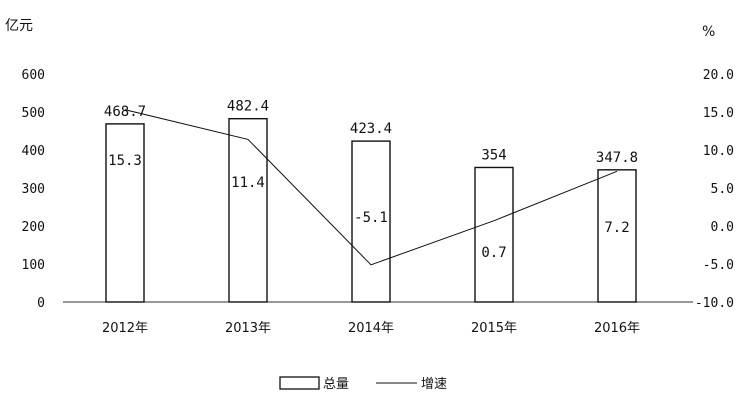 The height and width of the screenshot is (396, 740). I want to click on line-value-label: -5.1, so click(371, 218).